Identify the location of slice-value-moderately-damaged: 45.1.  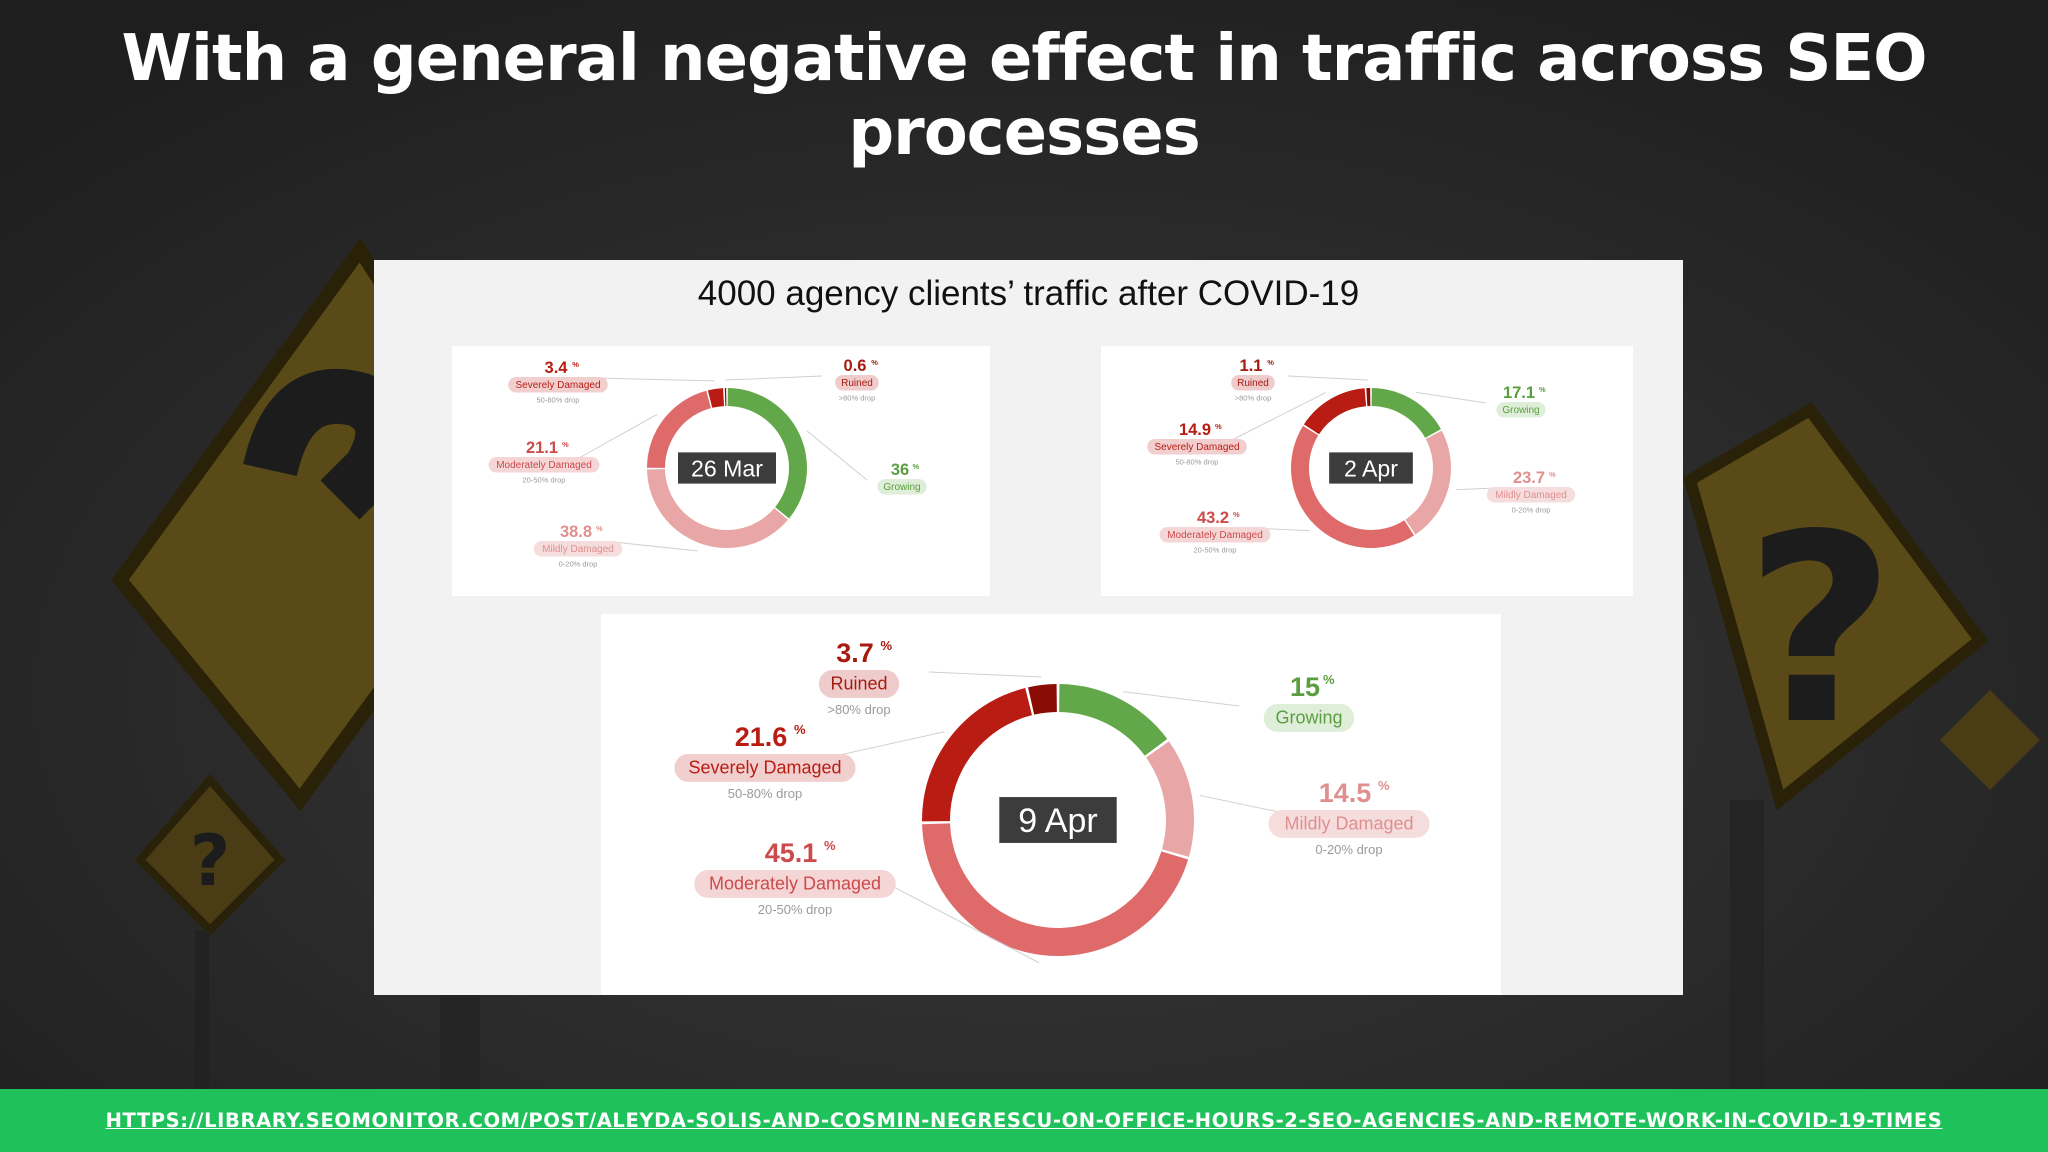
(791, 853).